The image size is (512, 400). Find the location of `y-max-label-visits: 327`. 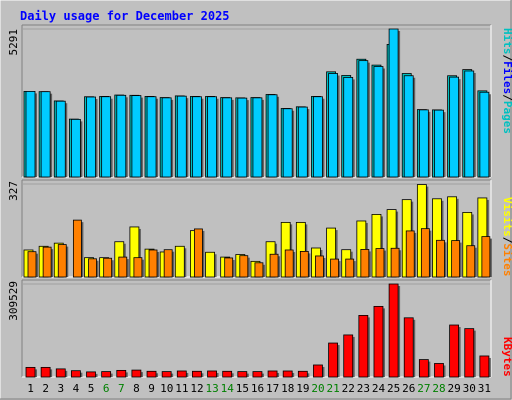

y-max-label-visits: 327 is located at coordinates (13, 191).